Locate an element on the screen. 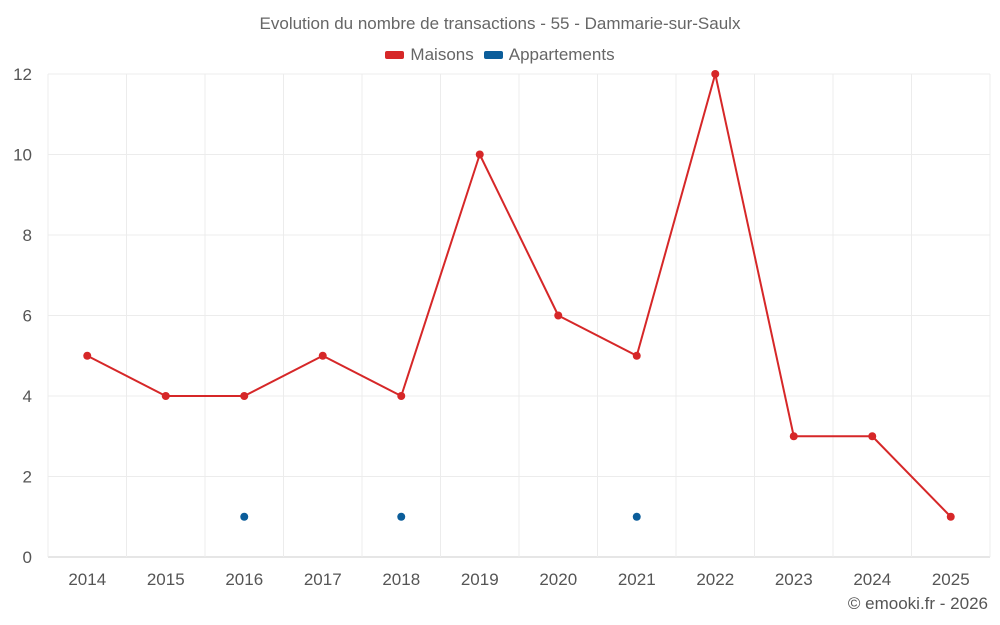 Image resolution: width=1000 pixels, height=625 pixels. x-tick-label: 2024 is located at coordinates (872, 579).